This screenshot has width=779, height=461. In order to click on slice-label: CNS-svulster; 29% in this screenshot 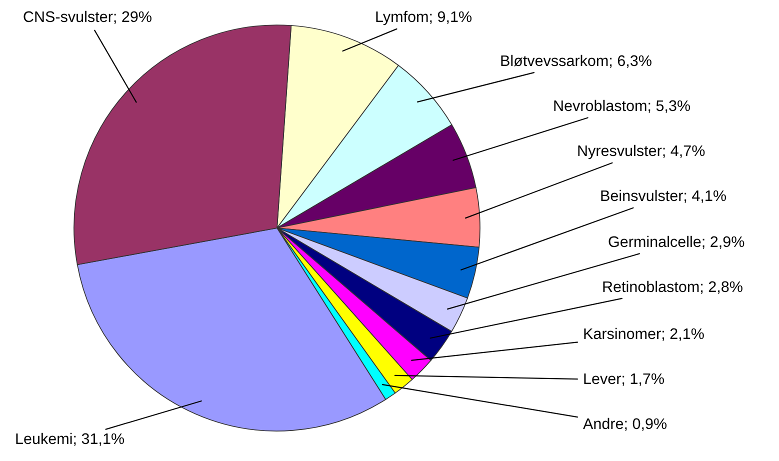, I will do `click(88, 17)`.